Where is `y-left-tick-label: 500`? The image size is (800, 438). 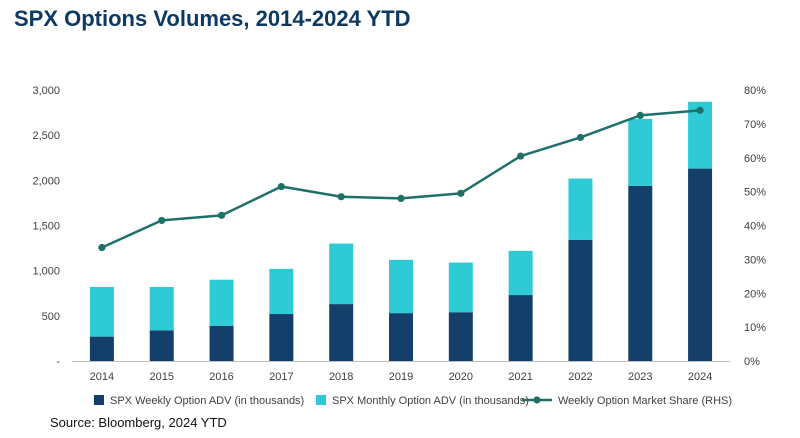
y-left-tick-label: 500 is located at coordinates (51, 317).